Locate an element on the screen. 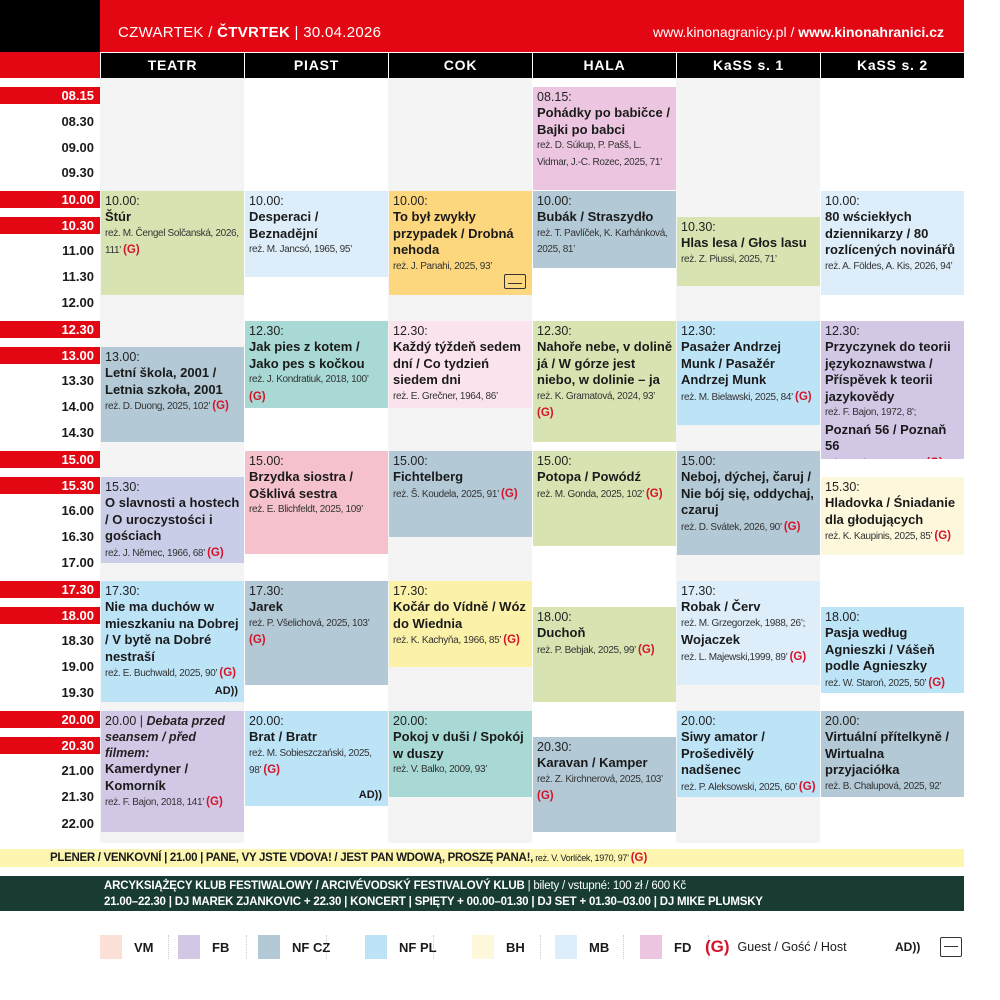 The width and height of the screenshot is (1000, 1000). url-cz-link: www.kinonahranici.cz is located at coordinates (871, 32).